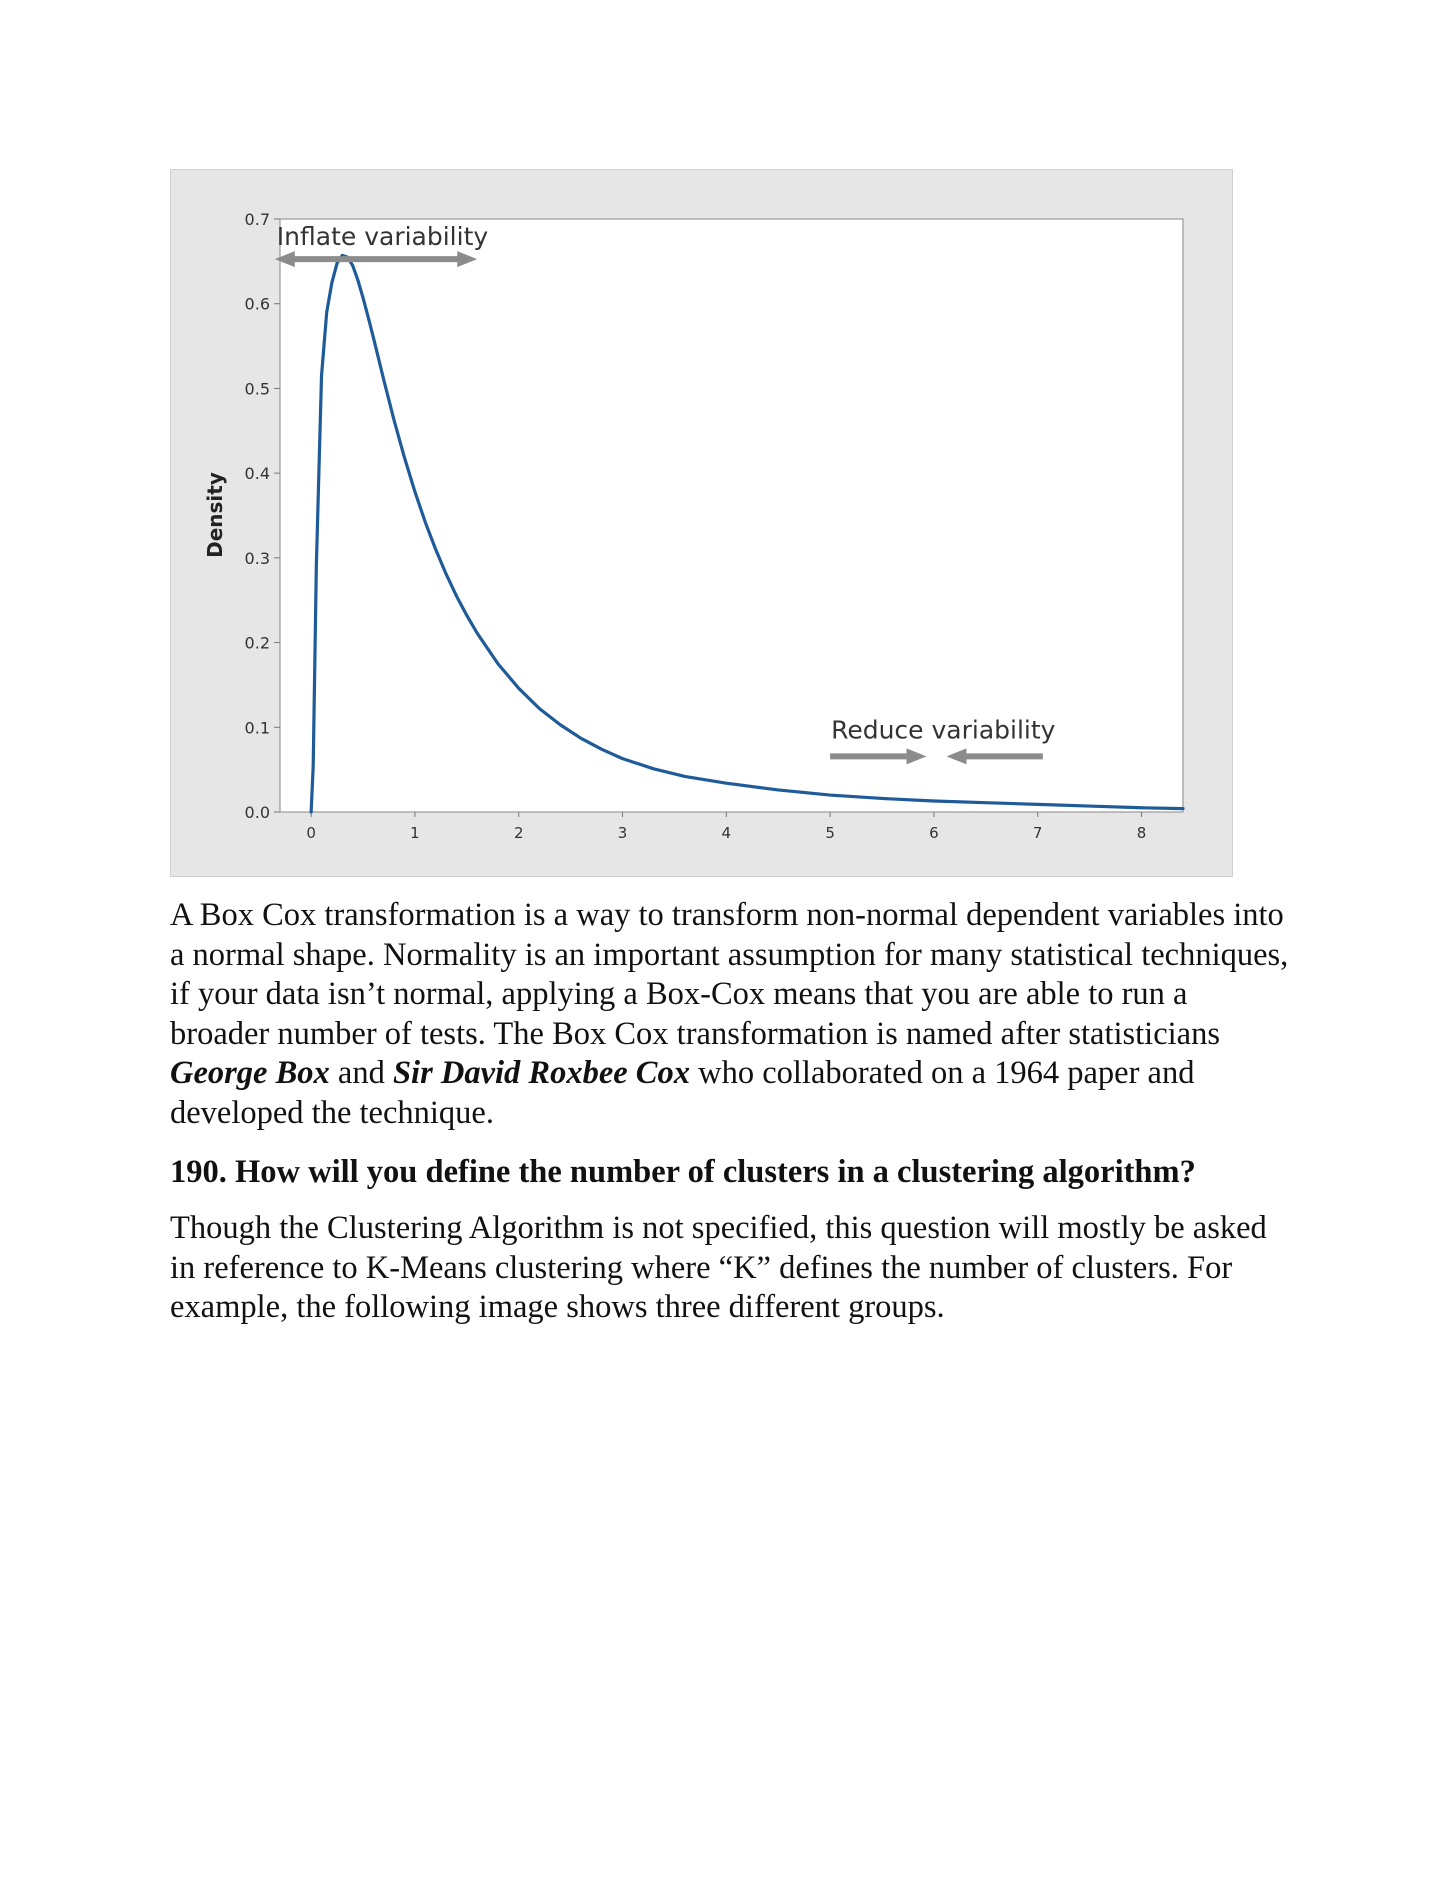  Describe the element at coordinates (1038, 833) in the screenshot. I see `x-tick-label: 7` at that location.